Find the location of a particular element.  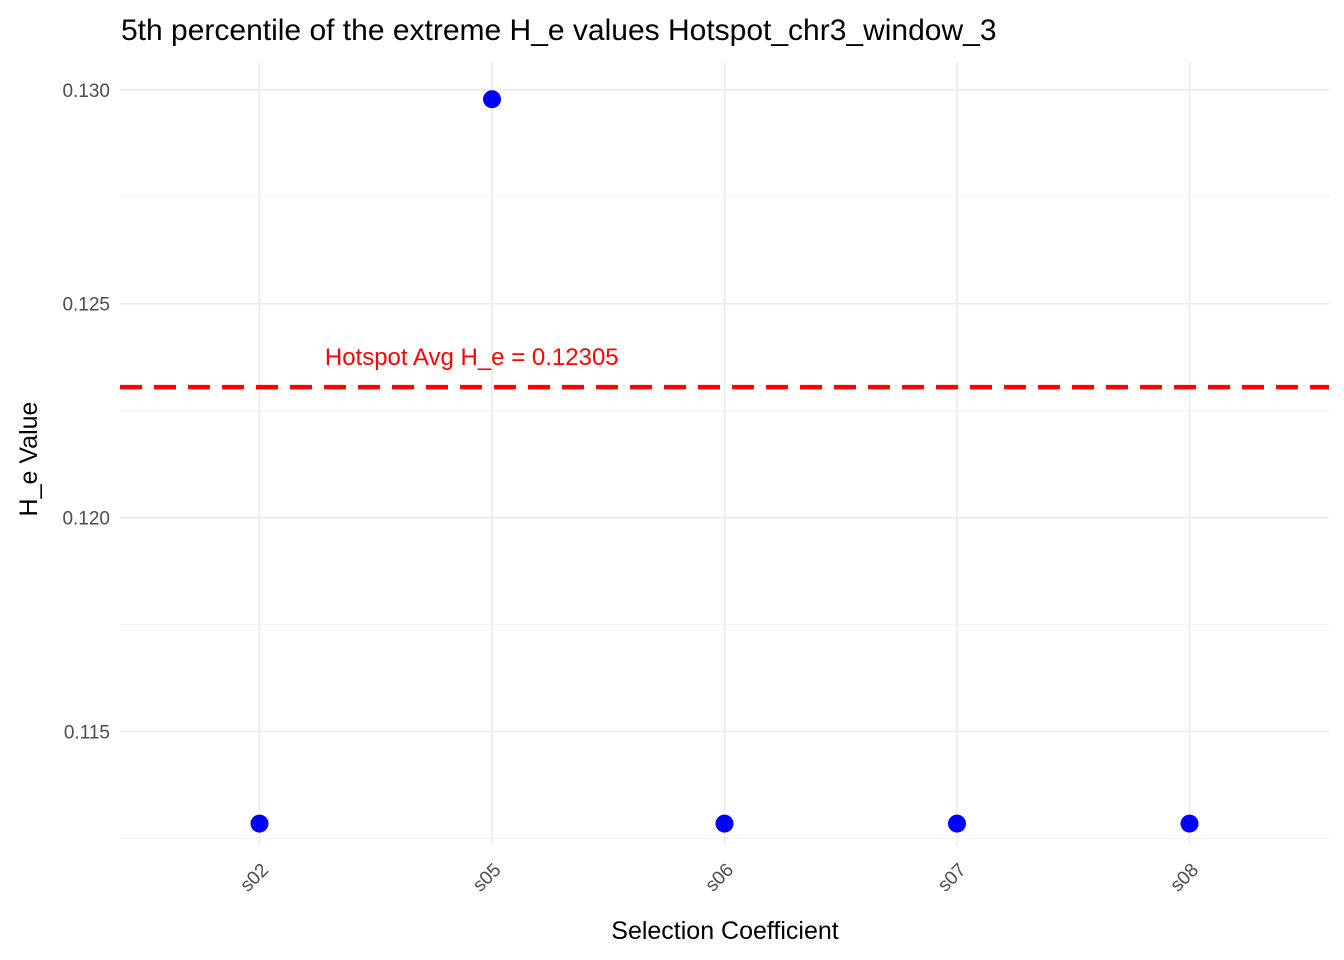

x-tick-label: s05 is located at coordinates (487, 878).